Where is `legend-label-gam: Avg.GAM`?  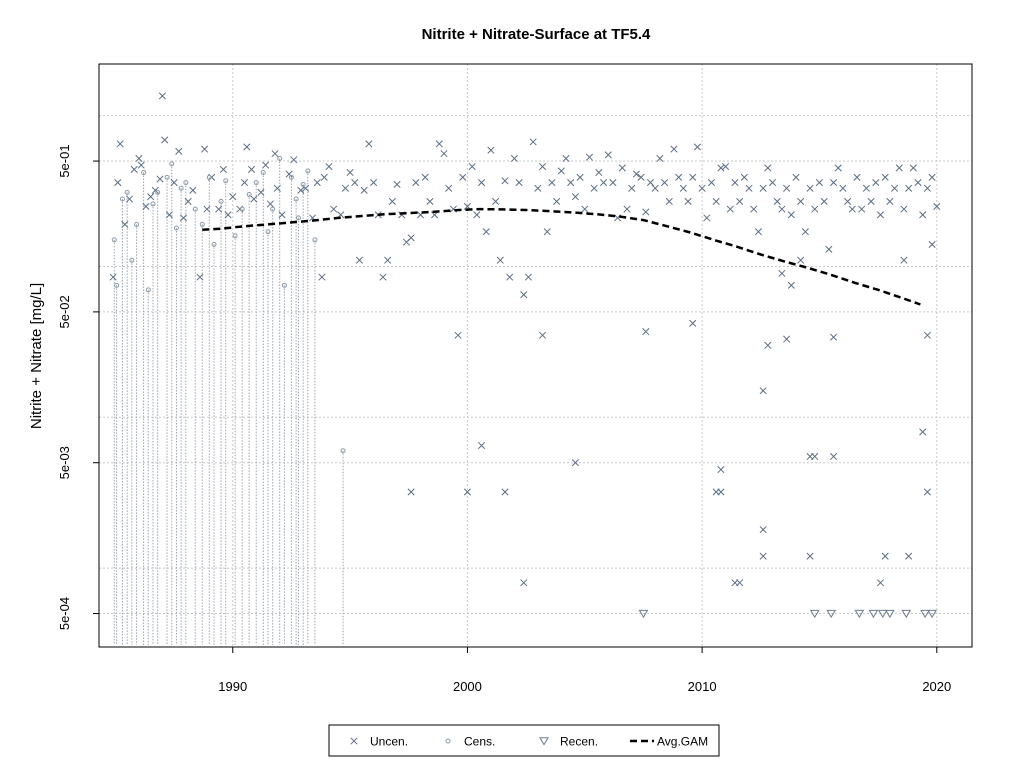
legend-label-gam: Avg.GAM is located at coordinates (682, 742).